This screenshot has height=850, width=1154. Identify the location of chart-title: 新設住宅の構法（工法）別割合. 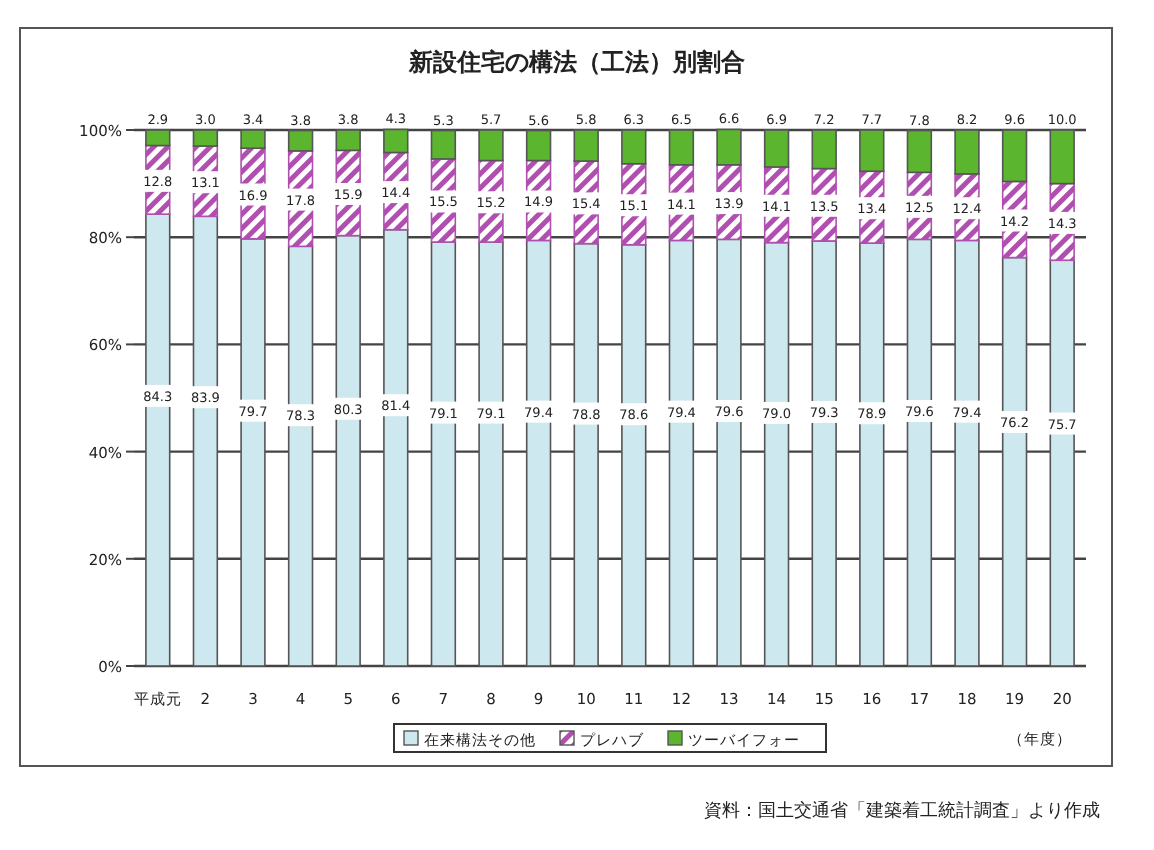
(577, 62).